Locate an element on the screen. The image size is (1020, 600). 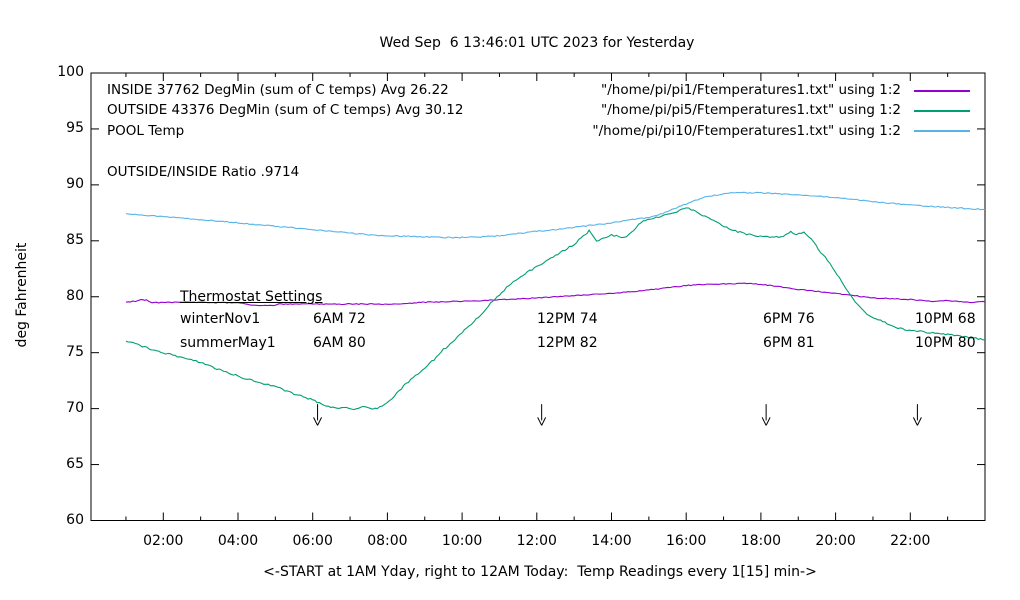
thermostat-winter-6am: 6AM 72 is located at coordinates (339, 319).